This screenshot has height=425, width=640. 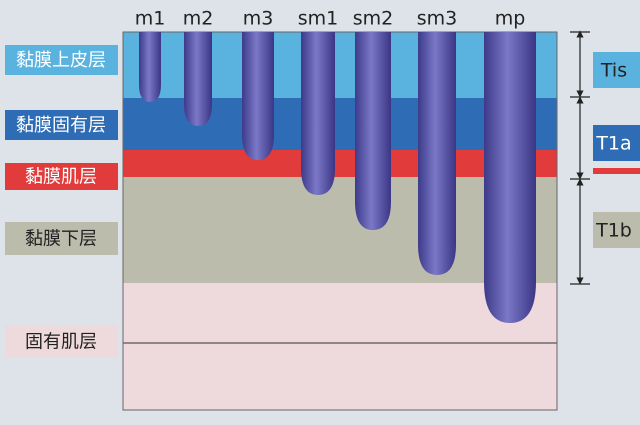 I want to click on depth-label: m3, so click(x=258, y=19).